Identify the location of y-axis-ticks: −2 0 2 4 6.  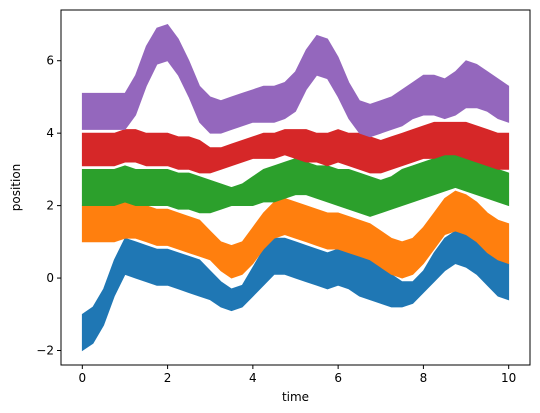
(48, 206).